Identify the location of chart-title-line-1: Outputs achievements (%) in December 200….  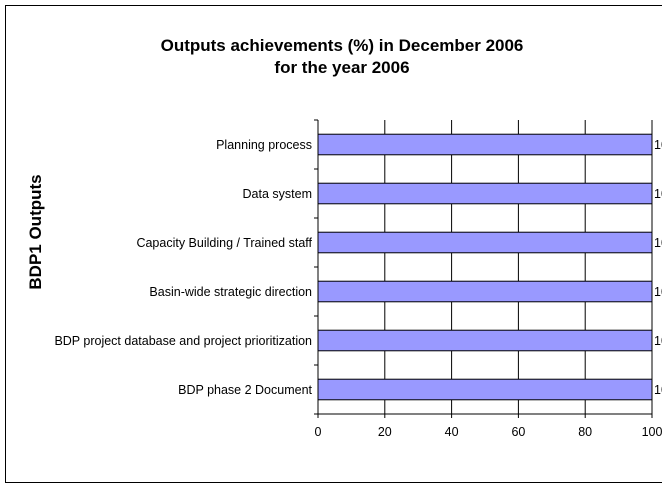
(342, 45).